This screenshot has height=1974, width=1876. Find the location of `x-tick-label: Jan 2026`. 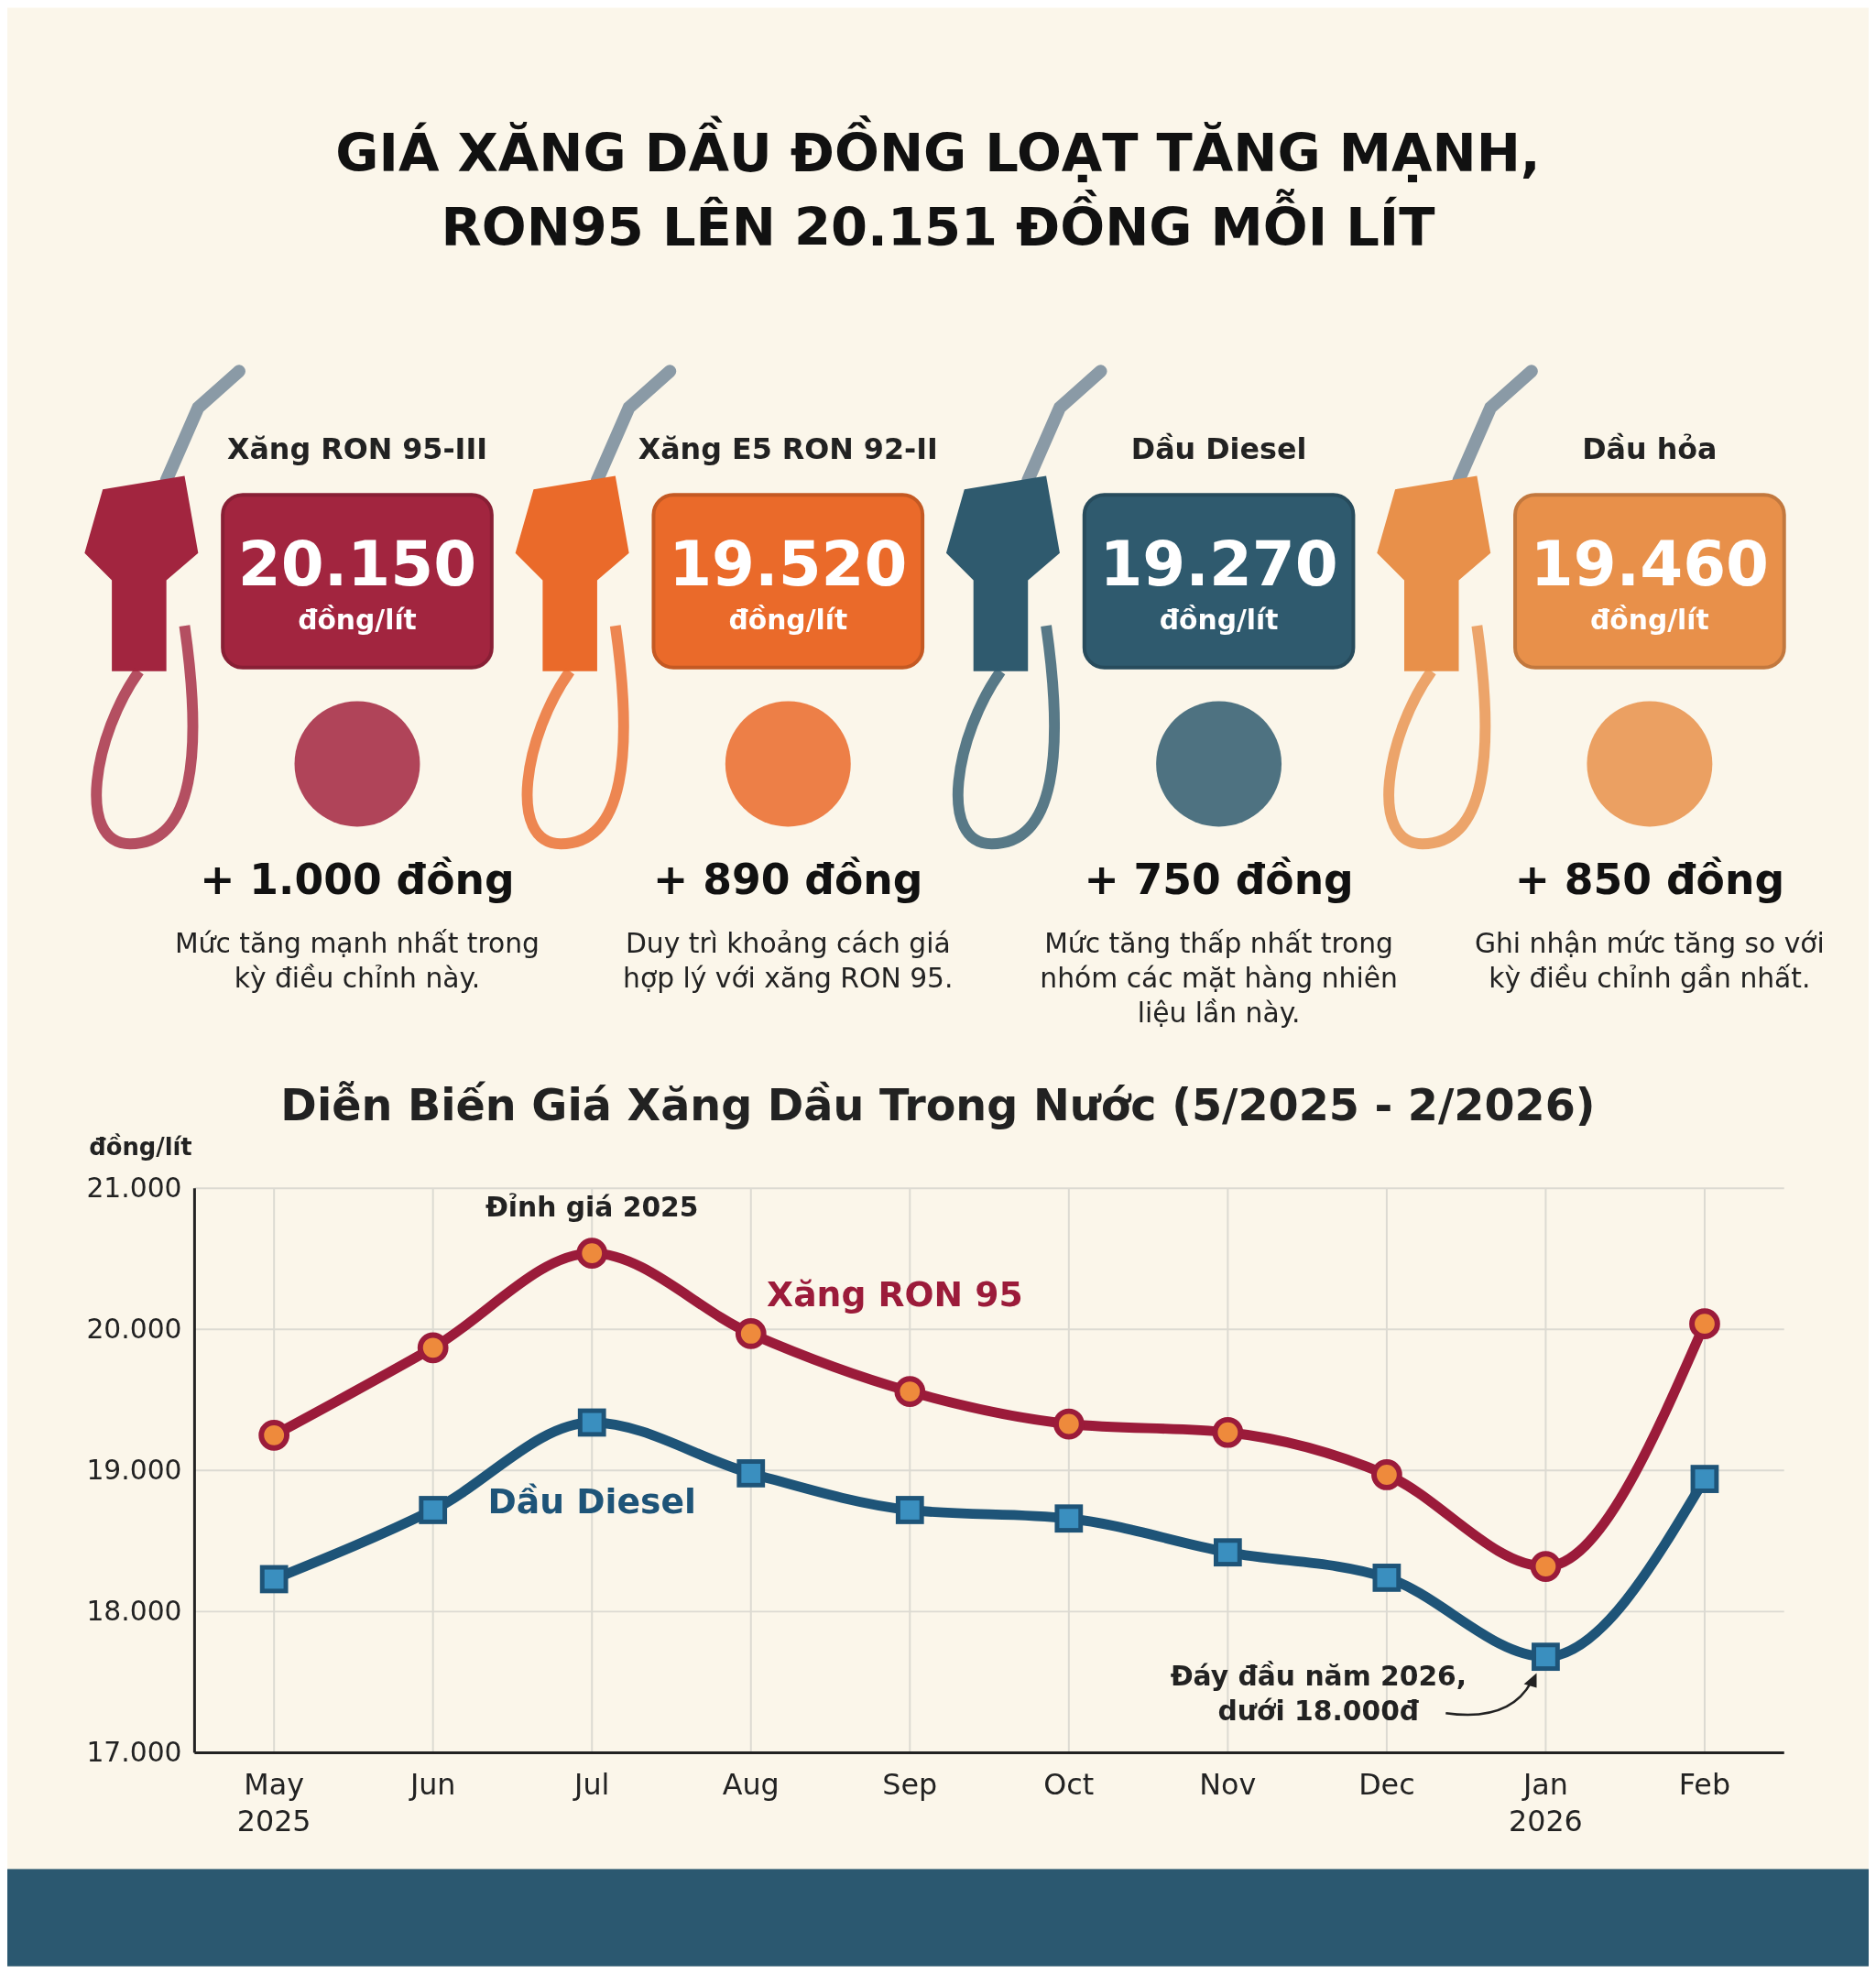

x-tick-label: Jan 2026 is located at coordinates (1546, 1803).